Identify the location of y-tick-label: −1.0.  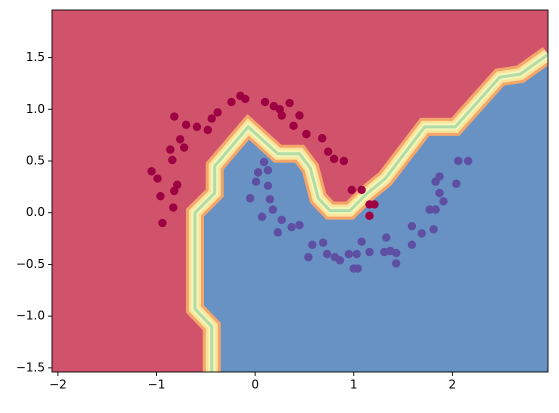
(30, 316).